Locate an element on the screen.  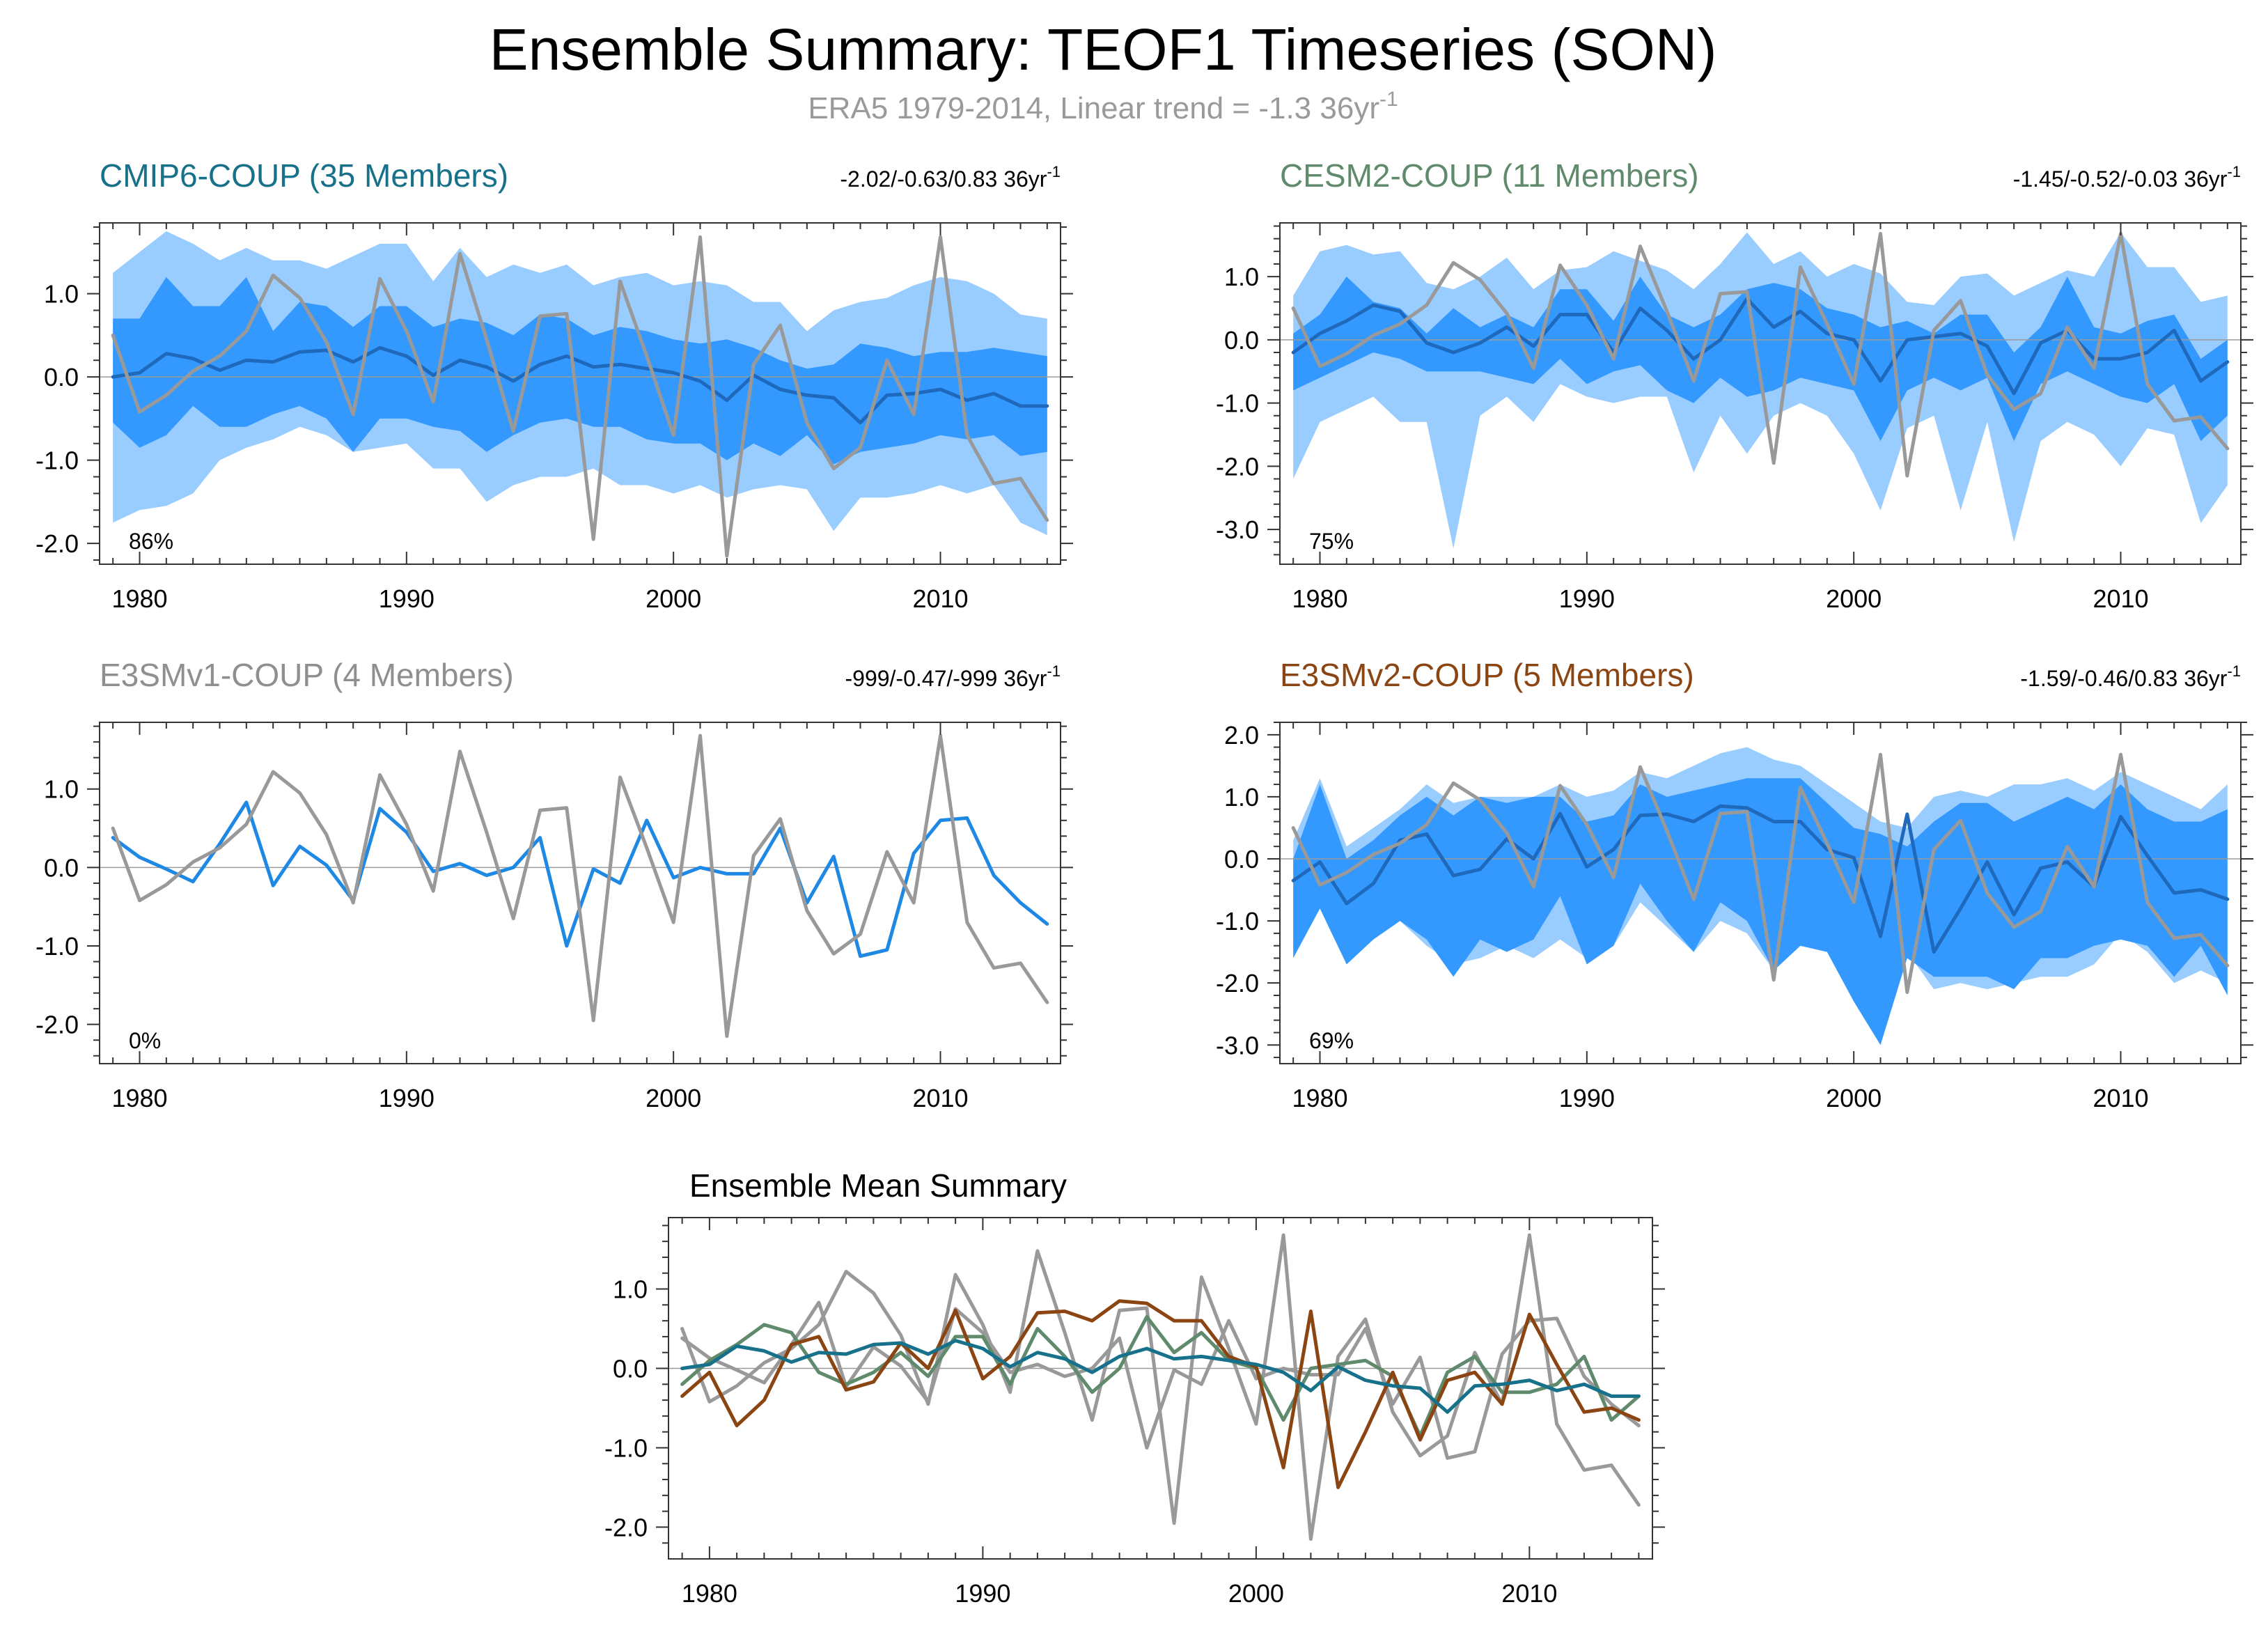
panel-title: Ensemble Mean Summary is located at coordinates (878, 1185).